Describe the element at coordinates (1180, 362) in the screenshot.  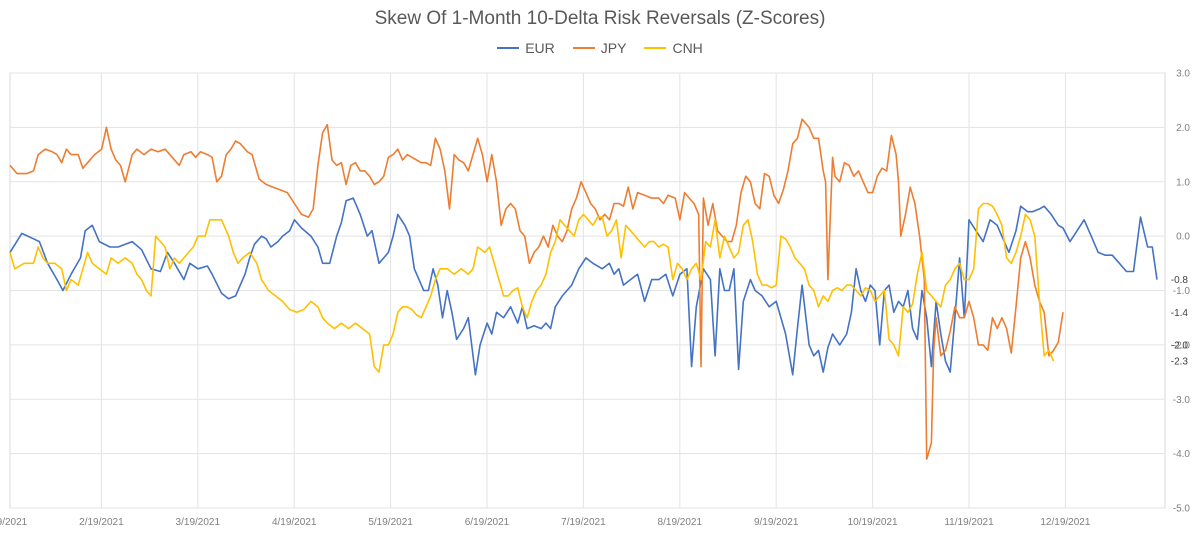
I see `end-value-label: -2.3` at that location.